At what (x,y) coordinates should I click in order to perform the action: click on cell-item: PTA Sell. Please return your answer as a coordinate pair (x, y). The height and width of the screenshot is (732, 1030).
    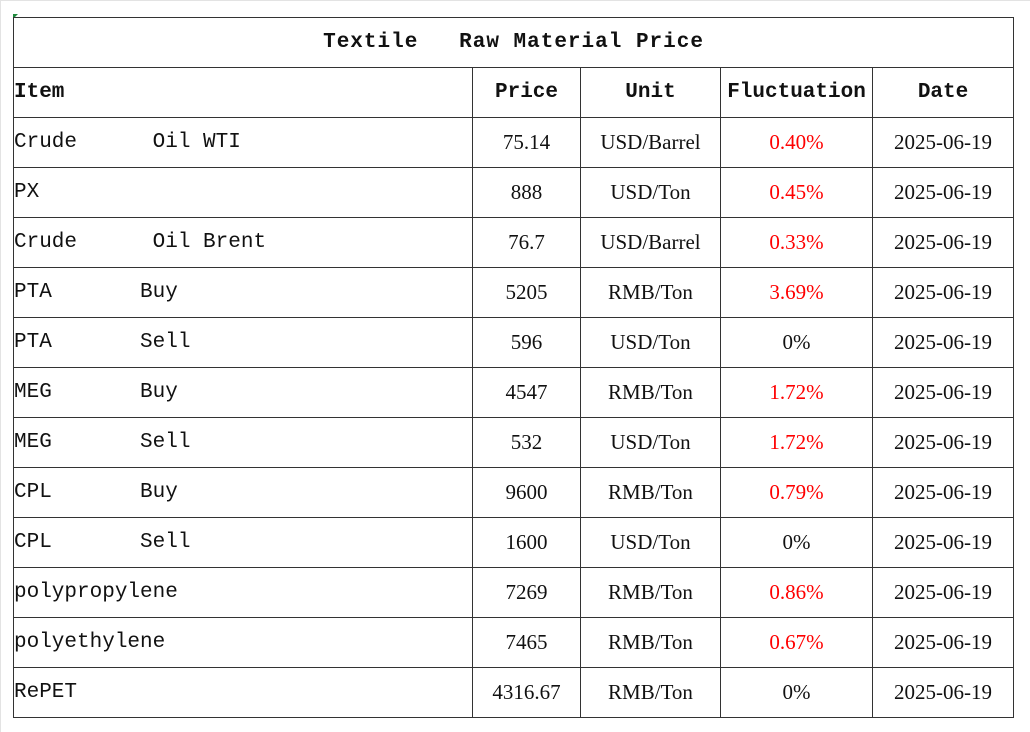
    Looking at the image, I should click on (243, 342).